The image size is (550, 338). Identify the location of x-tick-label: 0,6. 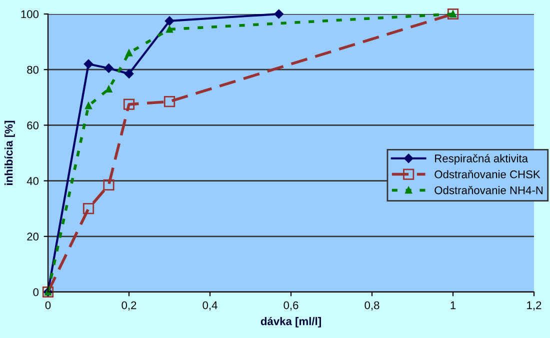
(291, 305).